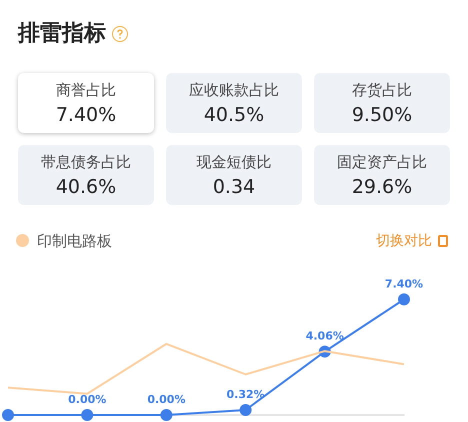 This screenshot has width=468, height=422. What do you see at coordinates (234, 115) in the screenshot?
I see `text: 40.5%` at bounding box center [234, 115].